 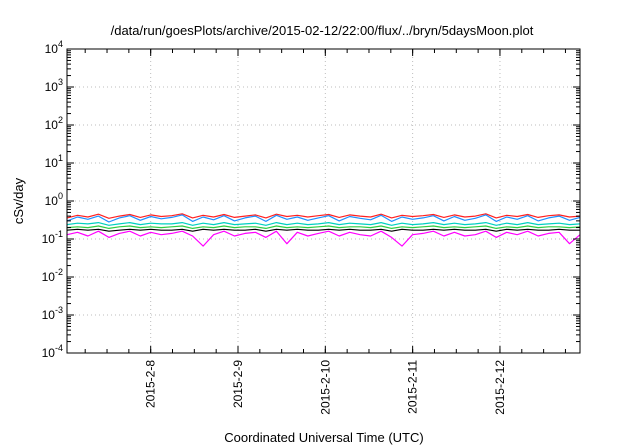 I want to click on x-axis-label: Coordinated Universal Time (UTC), so click(x=323, y=437).